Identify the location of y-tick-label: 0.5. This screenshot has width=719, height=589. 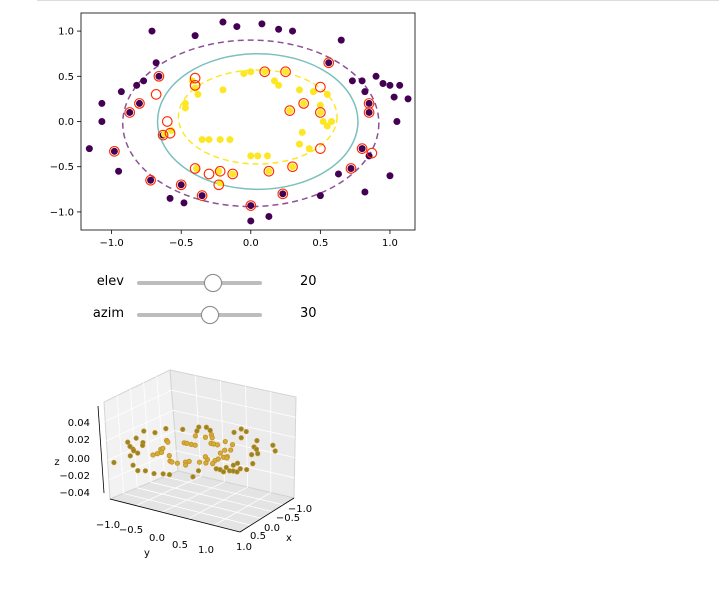
(180, 545).